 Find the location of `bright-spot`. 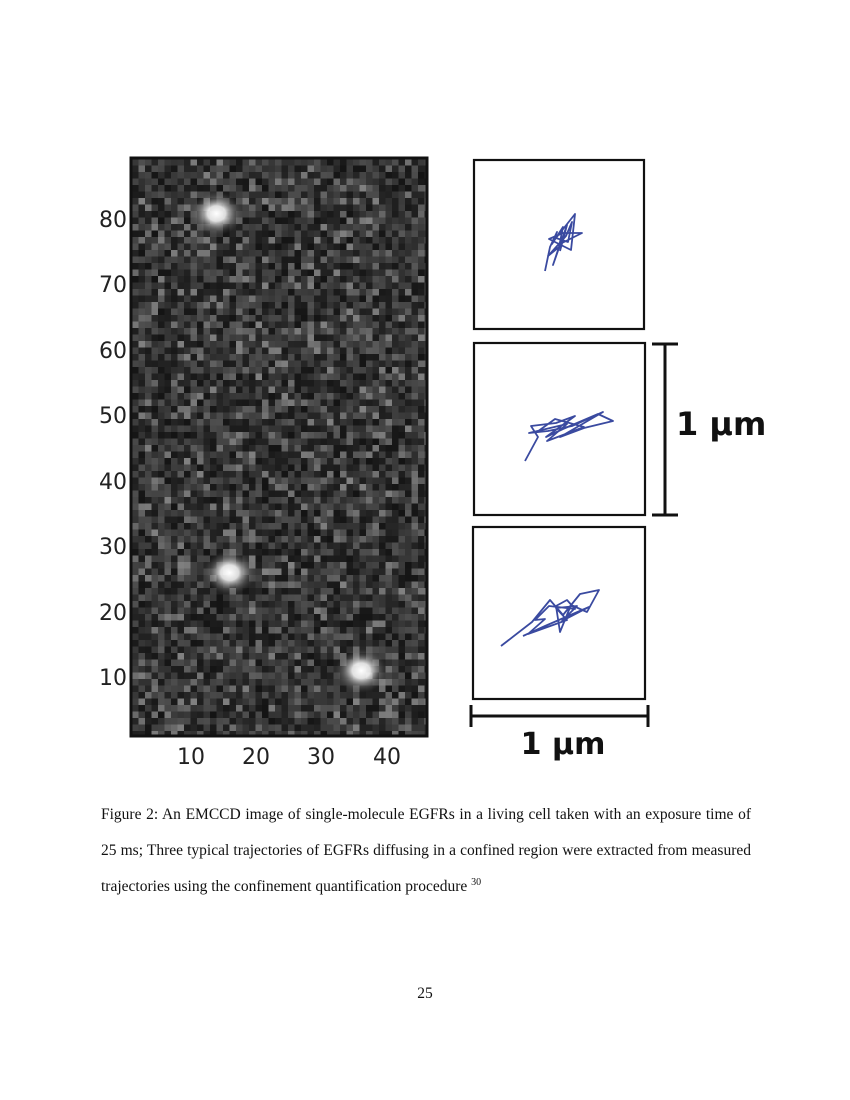

bright-spot is located at coordinates (361, 670).